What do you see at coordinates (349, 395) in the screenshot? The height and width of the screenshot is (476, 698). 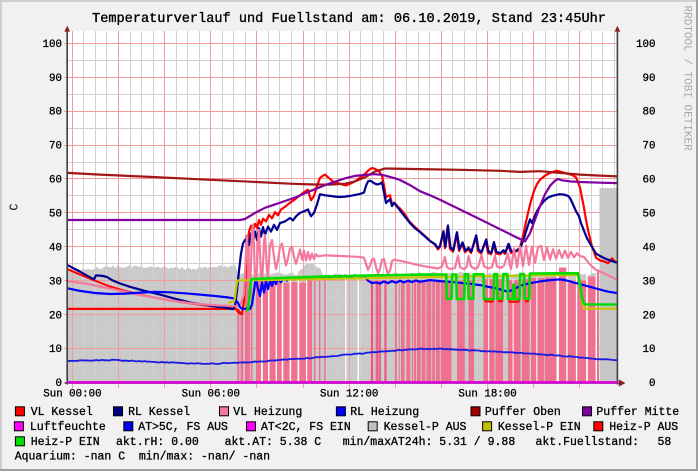 I see `svg-text: Sun 12:00` at bounding box center [349, 395].